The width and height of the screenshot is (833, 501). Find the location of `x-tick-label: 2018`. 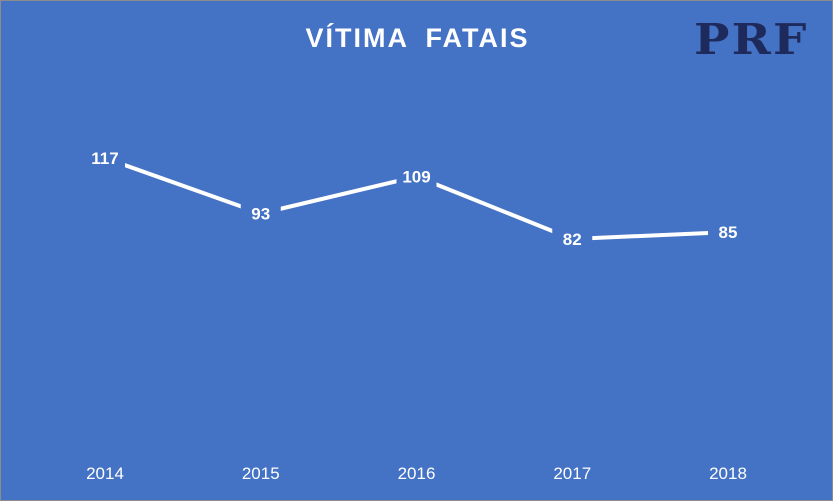

x-tick-label: 2018 is located at coordinates (728, 473).